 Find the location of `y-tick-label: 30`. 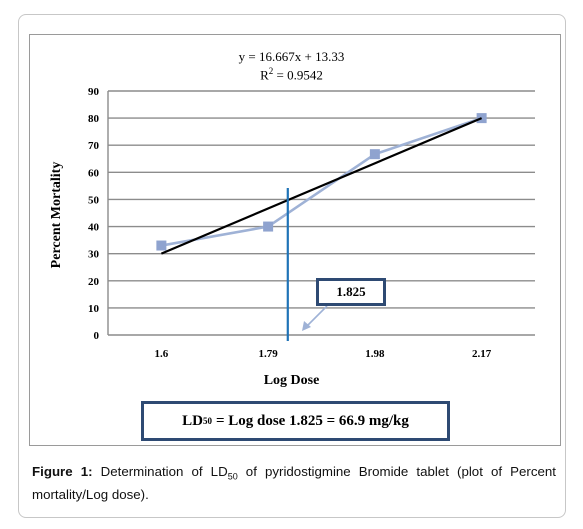

y-tick-label: 30 is located at coordinates (94, 255).